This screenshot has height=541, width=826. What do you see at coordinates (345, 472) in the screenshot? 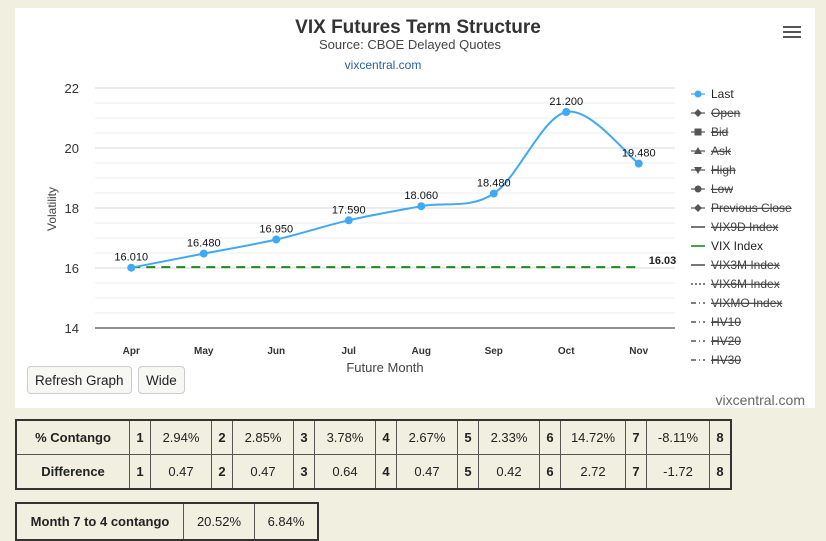
I see `table-cell: 0.64` at bounding box center [345, 472].